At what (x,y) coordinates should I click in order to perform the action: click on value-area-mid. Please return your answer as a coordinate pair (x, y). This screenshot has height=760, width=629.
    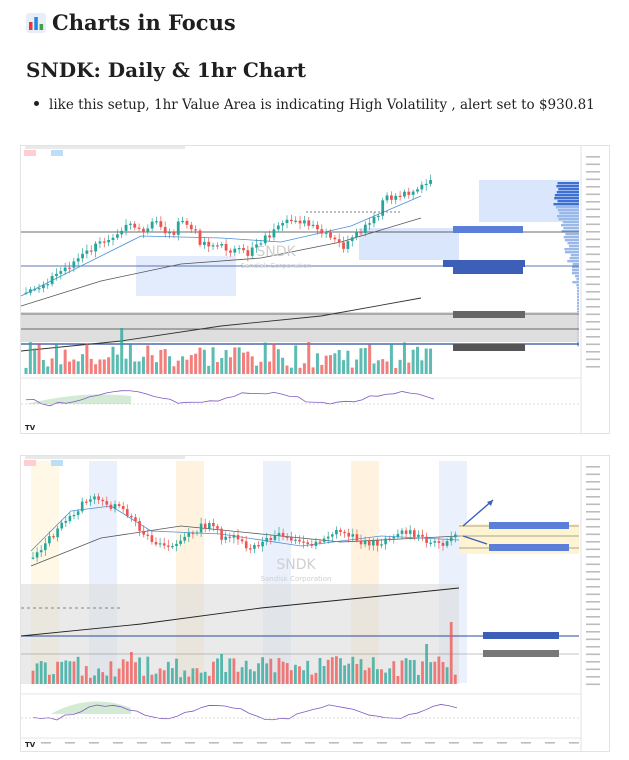
    Looking at the image, I should click on (409, 244).